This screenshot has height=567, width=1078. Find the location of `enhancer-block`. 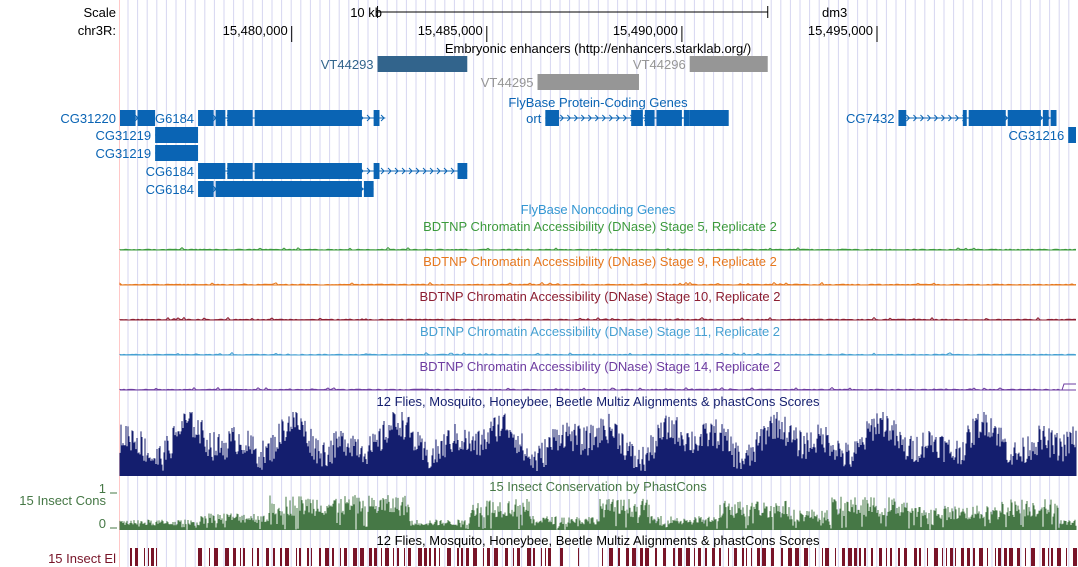

enhancer-block is located at coordinates (728, 64).